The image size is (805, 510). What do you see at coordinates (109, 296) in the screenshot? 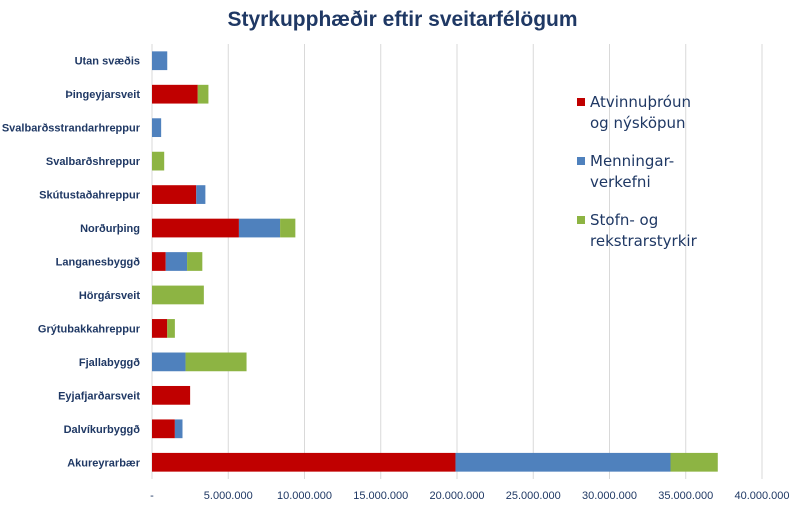
I see `category-label: Hörgársveit` at bounding box center [109, 296].